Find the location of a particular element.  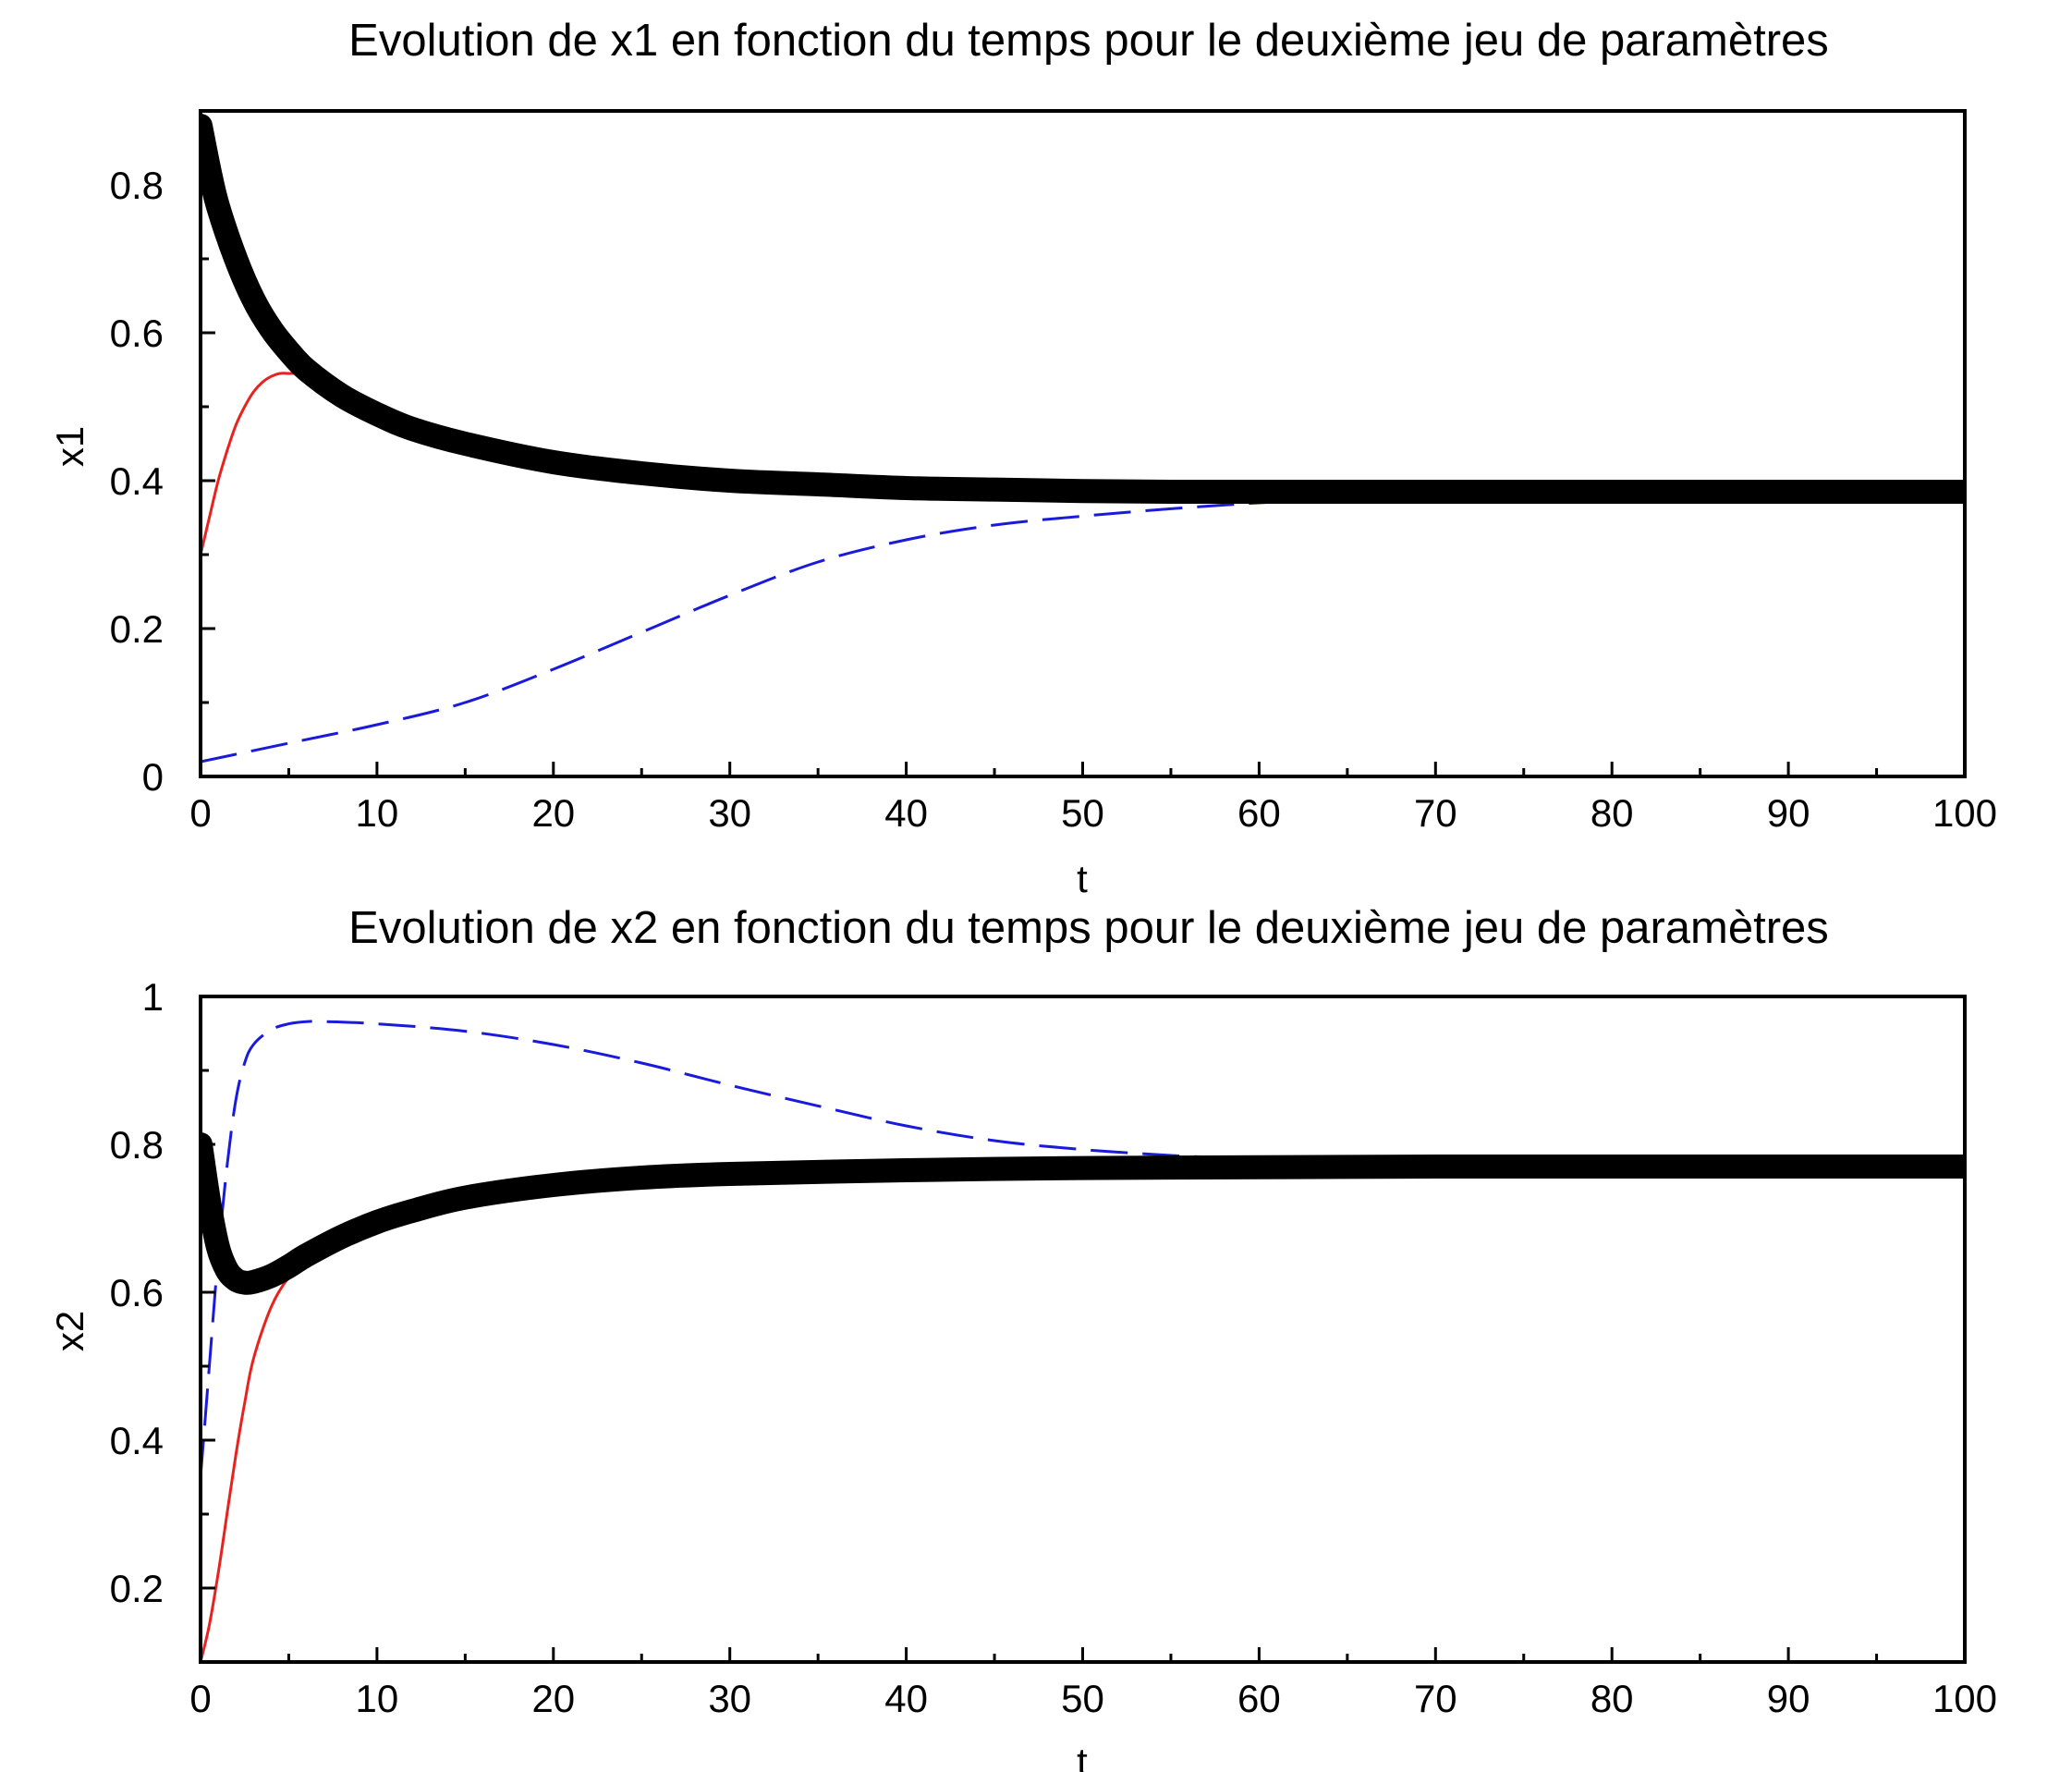

y-tick-label: 0 is located at coordinates (153, 777).